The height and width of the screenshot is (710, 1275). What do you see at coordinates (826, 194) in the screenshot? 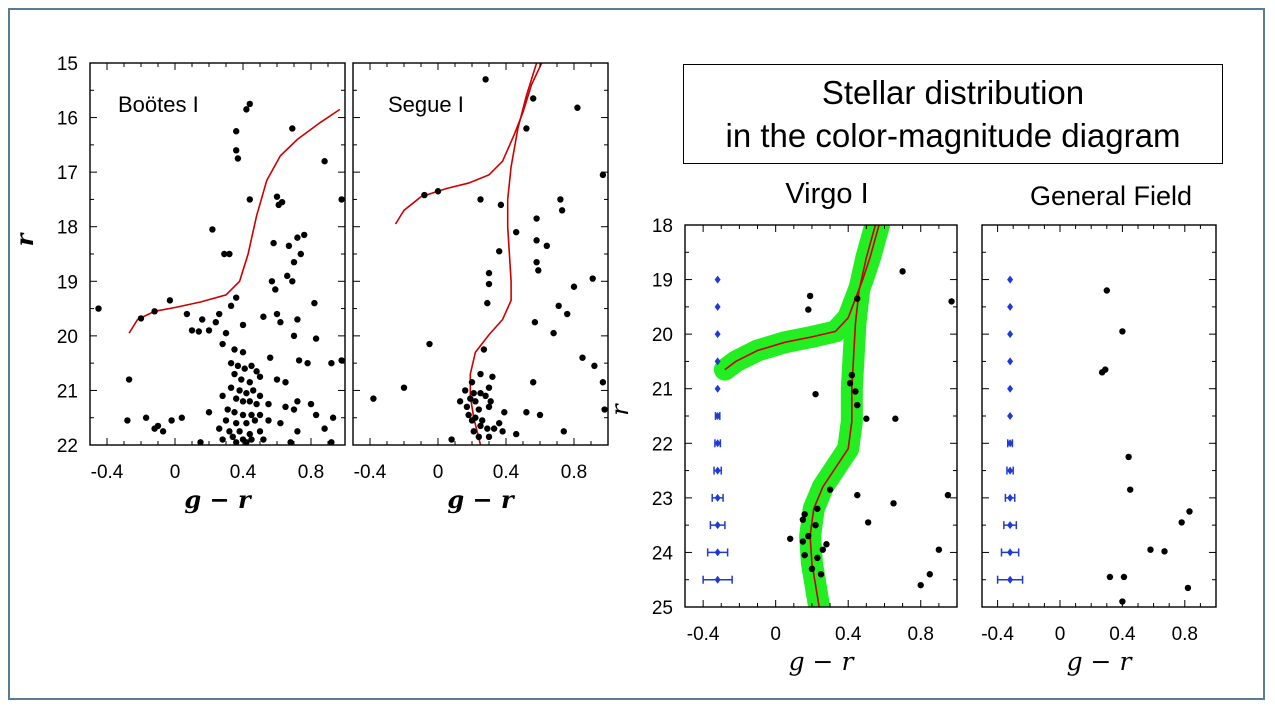
I see `panel-label: Virgo I` at bounding box center [826, 194].